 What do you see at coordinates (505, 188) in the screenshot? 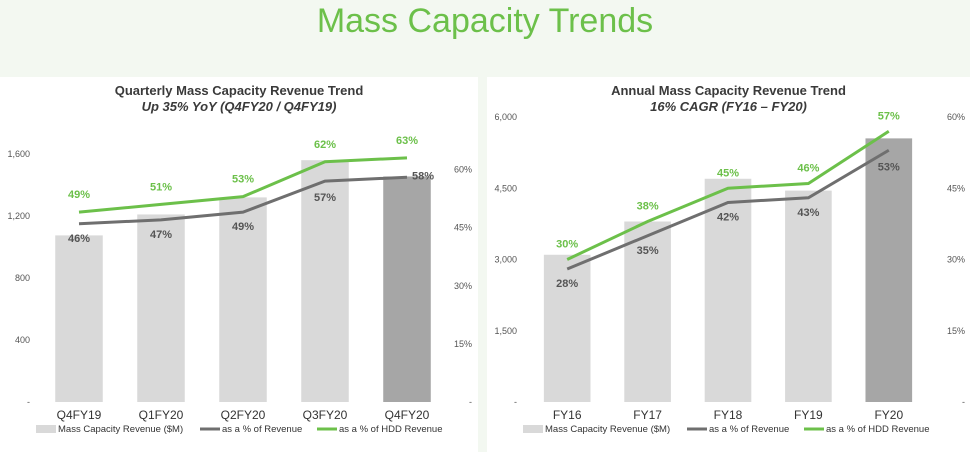
I see `y-tick-label: 4,500` at bounding box center [505, 188].